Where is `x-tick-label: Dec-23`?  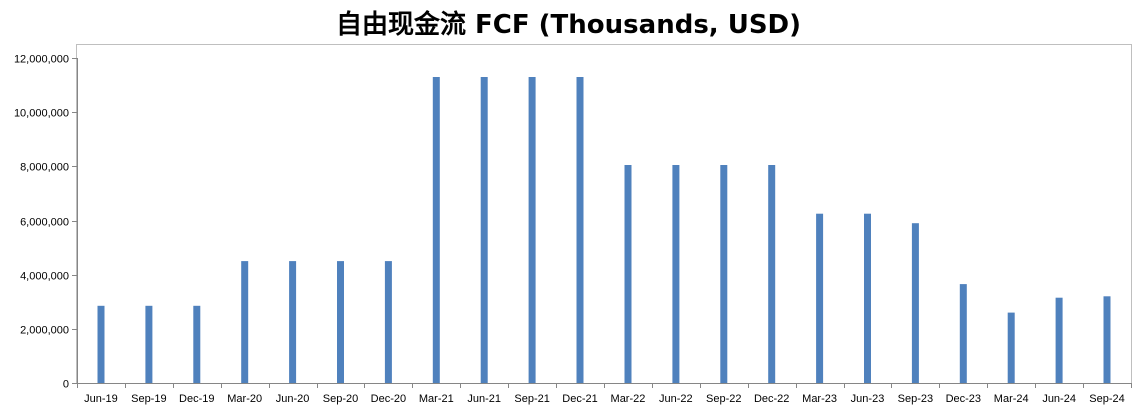
x-tick-label: Dec-23 is located at coordinates (963, 399).